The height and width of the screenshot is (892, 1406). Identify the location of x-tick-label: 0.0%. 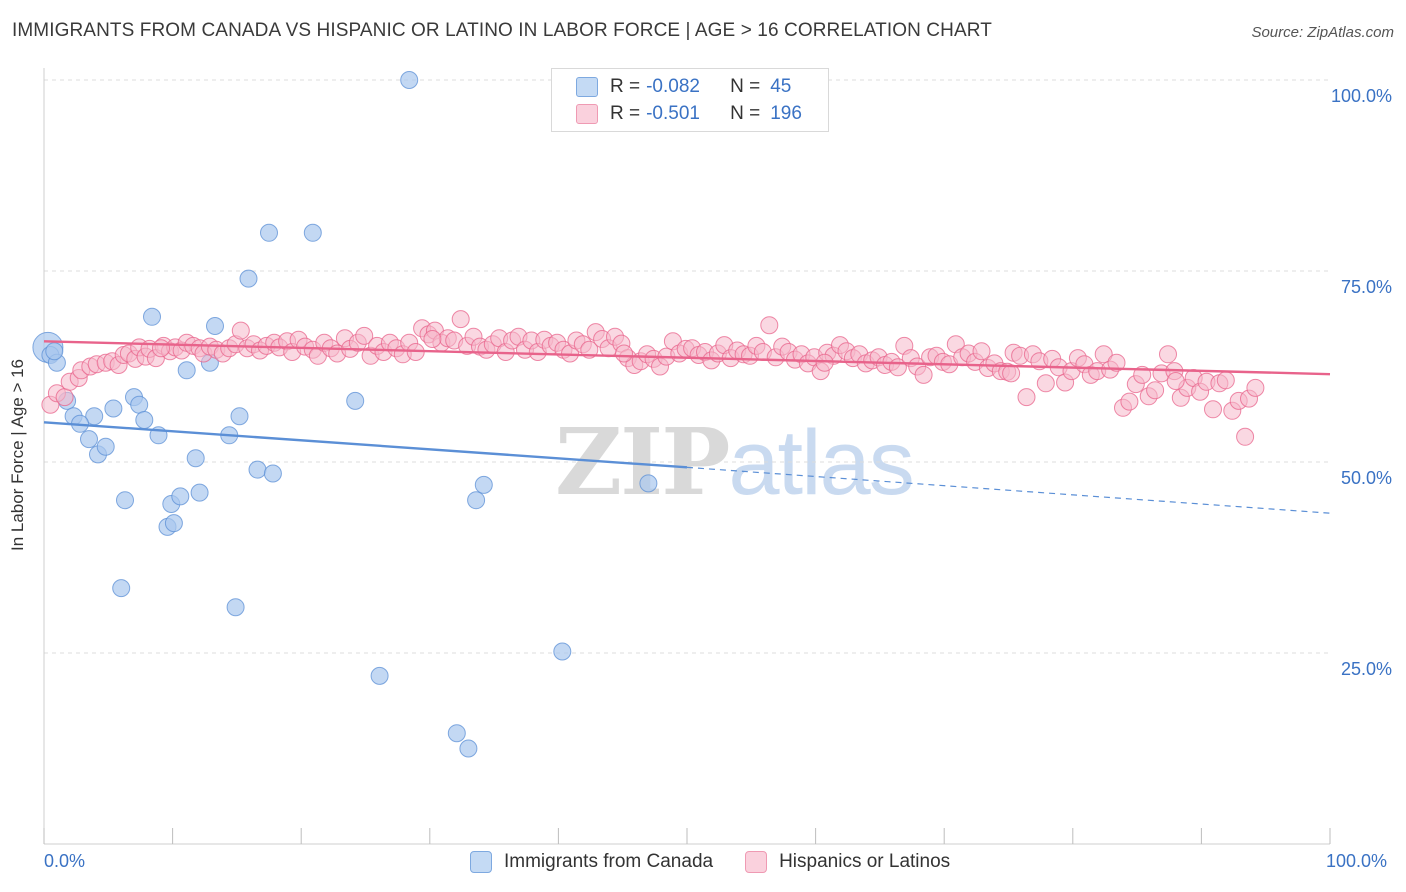
(65, 861).